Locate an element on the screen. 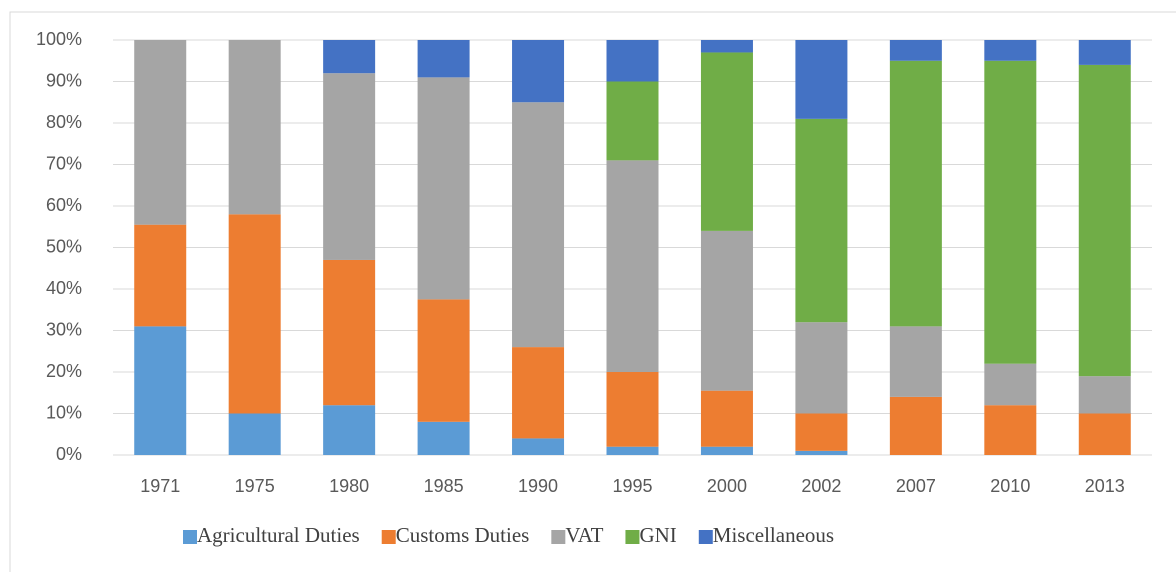 This screenshot has width=1176, height=572. y-tick-label: 100% is located at coordinates (59, 39).